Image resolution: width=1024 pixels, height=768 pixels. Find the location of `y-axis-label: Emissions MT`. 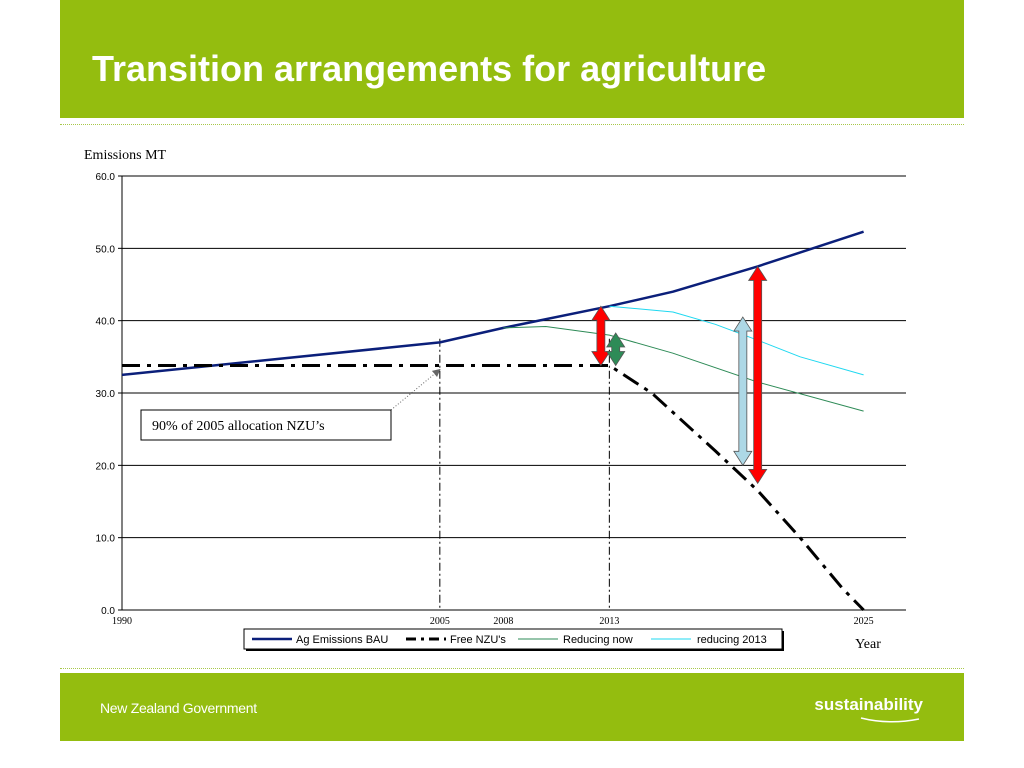

y-axis-label: Emissions MT is located at coordinates (125, 155).